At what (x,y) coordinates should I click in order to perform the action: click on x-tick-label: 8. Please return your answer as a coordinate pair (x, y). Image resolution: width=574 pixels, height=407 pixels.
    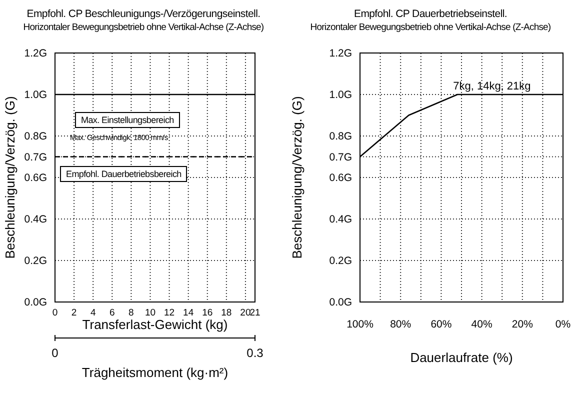
    Looking at the image, I should click on (131, 313).